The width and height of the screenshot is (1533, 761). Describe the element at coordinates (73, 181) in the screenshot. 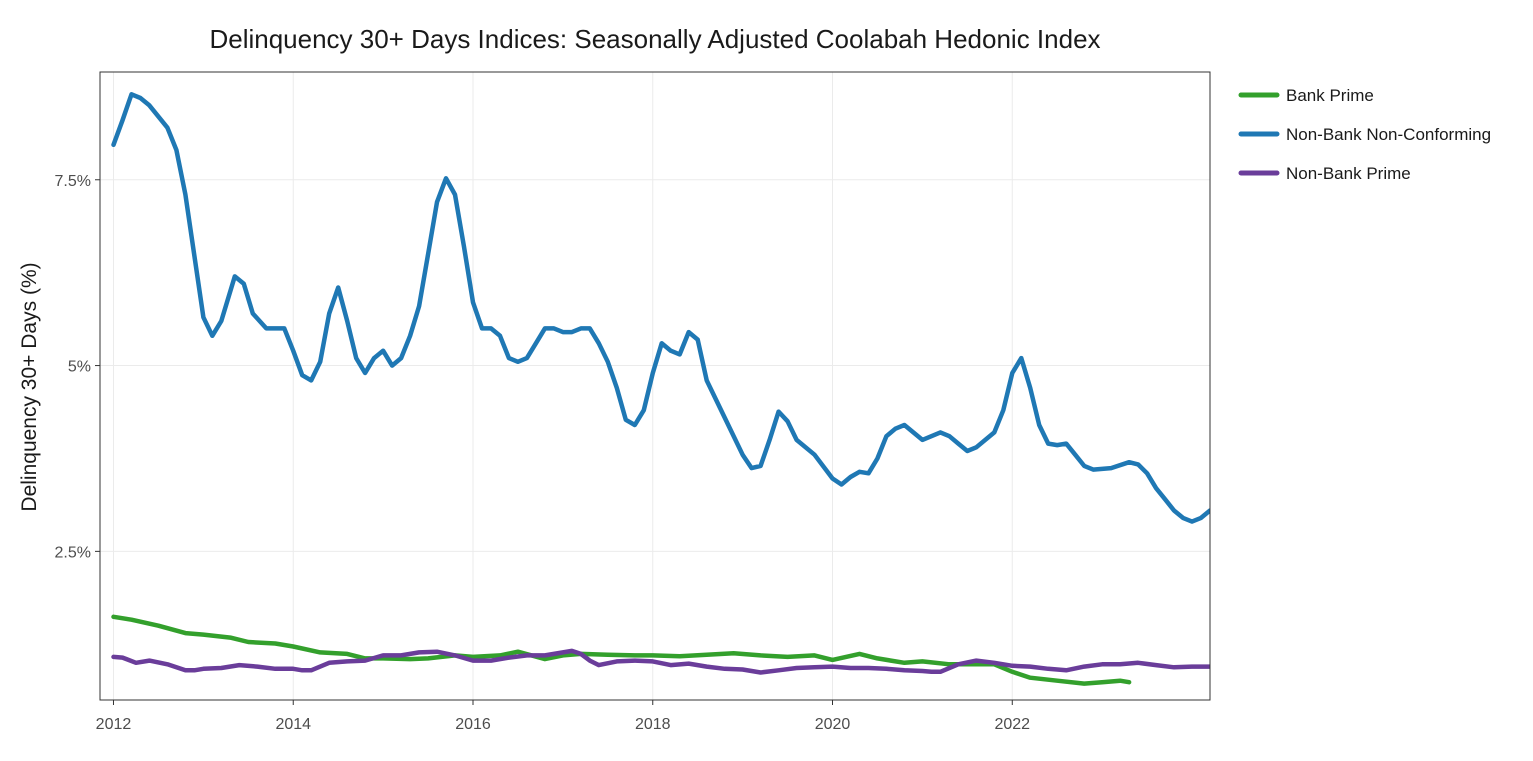

I see `y-tick-label-7.5: 7.5%` at that location.